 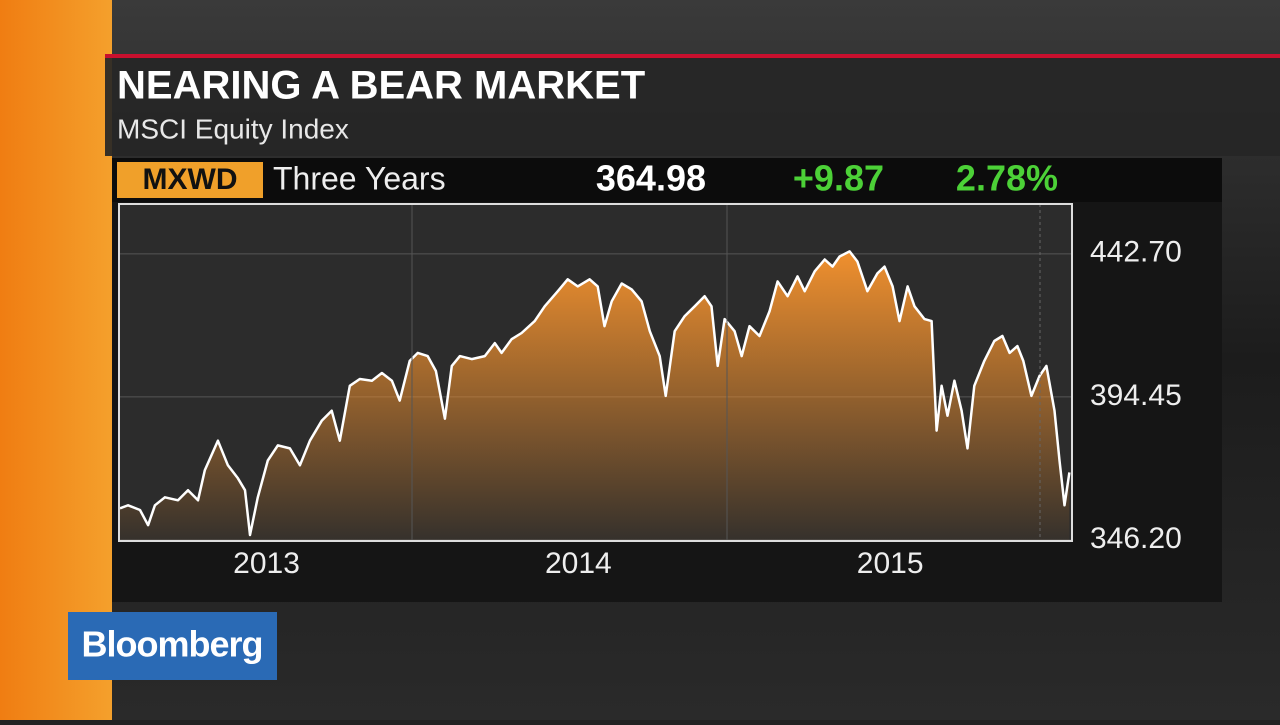 I want to click on logo-box, so click(x=172, y=646).